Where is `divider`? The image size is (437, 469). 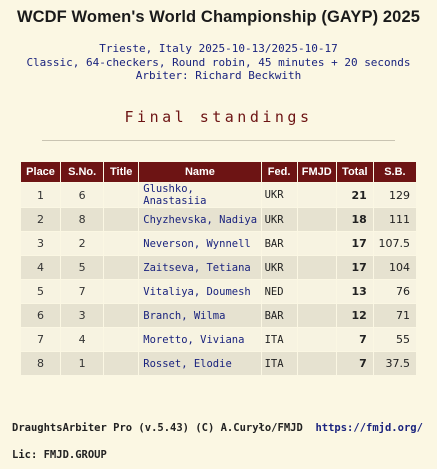 divider is located at coordinates (218, 140).